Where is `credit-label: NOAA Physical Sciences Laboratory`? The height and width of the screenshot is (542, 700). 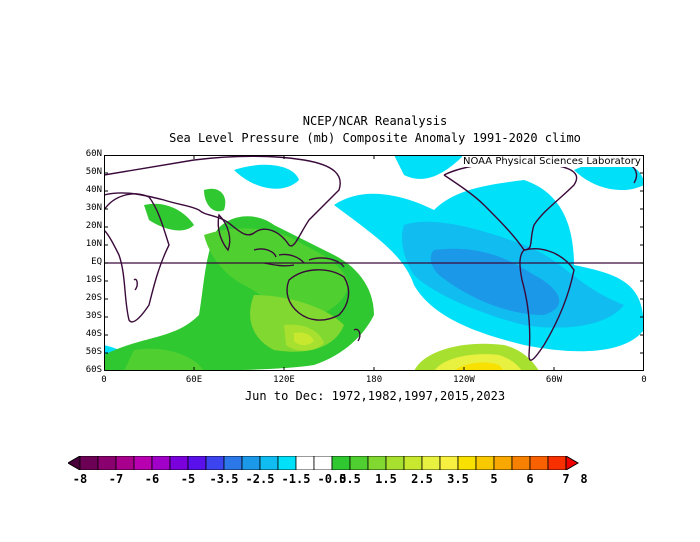
credit-label: NOAA Physical Sciences Laboratory is located at coordinates (552, 161).